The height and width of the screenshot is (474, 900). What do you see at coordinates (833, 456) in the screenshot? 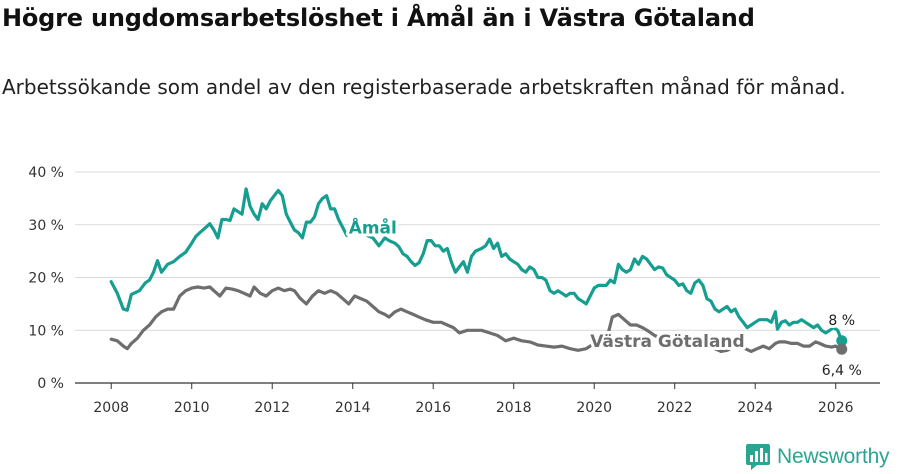
I see `brand-name: Newsworthy` at bounding box center [833, 456].